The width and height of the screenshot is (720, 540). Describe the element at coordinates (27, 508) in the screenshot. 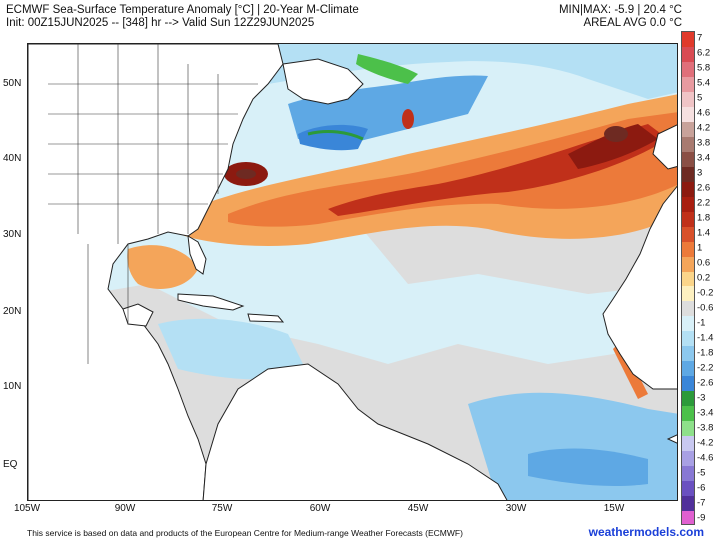

I see `lon-label-105w: 105W` at that location.